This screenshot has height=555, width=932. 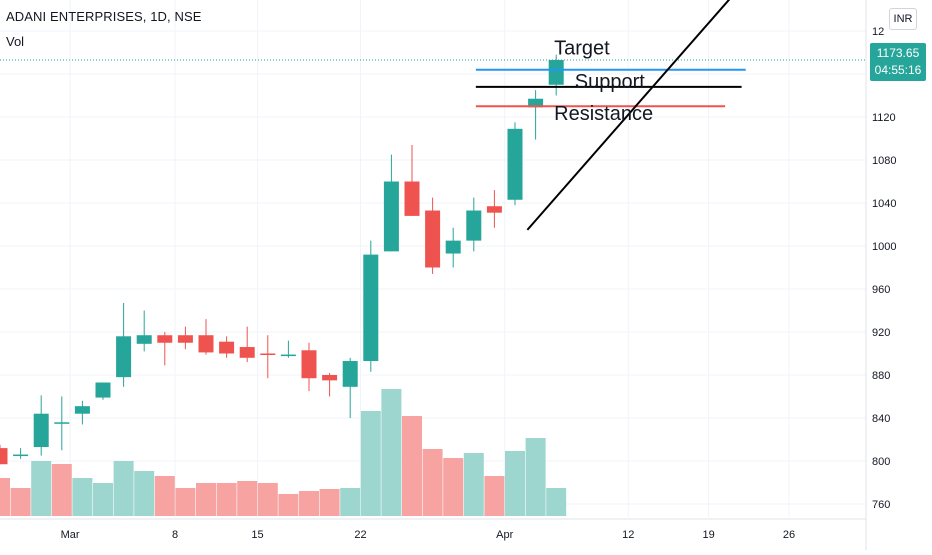 What do you see at coordinates (257, 535) in the screenshot?
I see `x-tick-label: 15` at bounding box center [257, 535].